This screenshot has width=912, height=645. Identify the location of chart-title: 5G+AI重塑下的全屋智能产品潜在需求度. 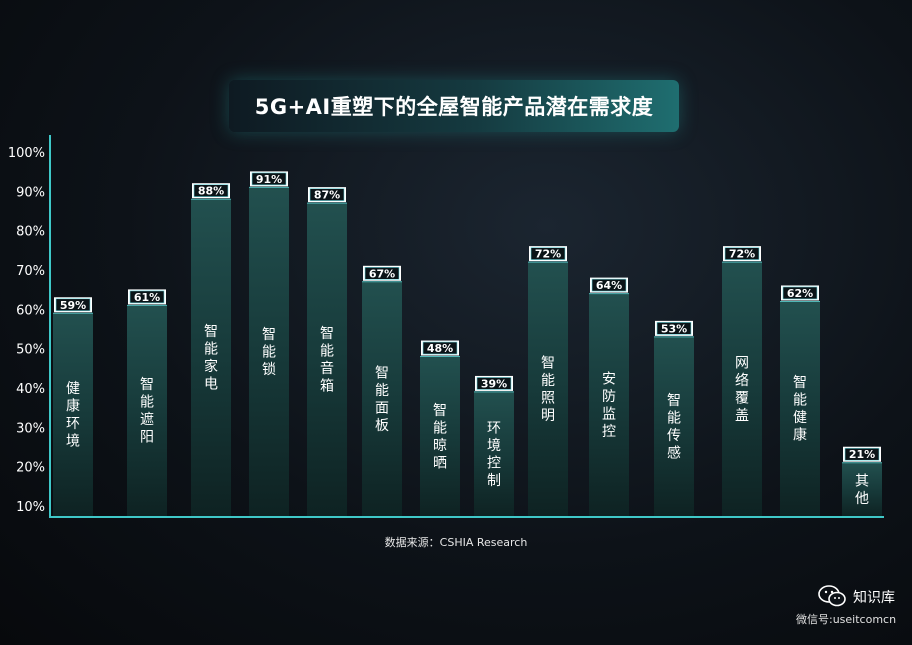
(454, 107).